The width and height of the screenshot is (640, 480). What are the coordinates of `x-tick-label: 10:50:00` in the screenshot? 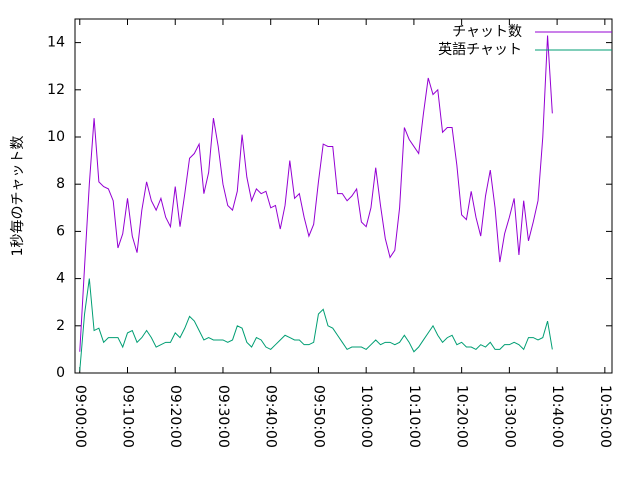 It's located at (605, 416).